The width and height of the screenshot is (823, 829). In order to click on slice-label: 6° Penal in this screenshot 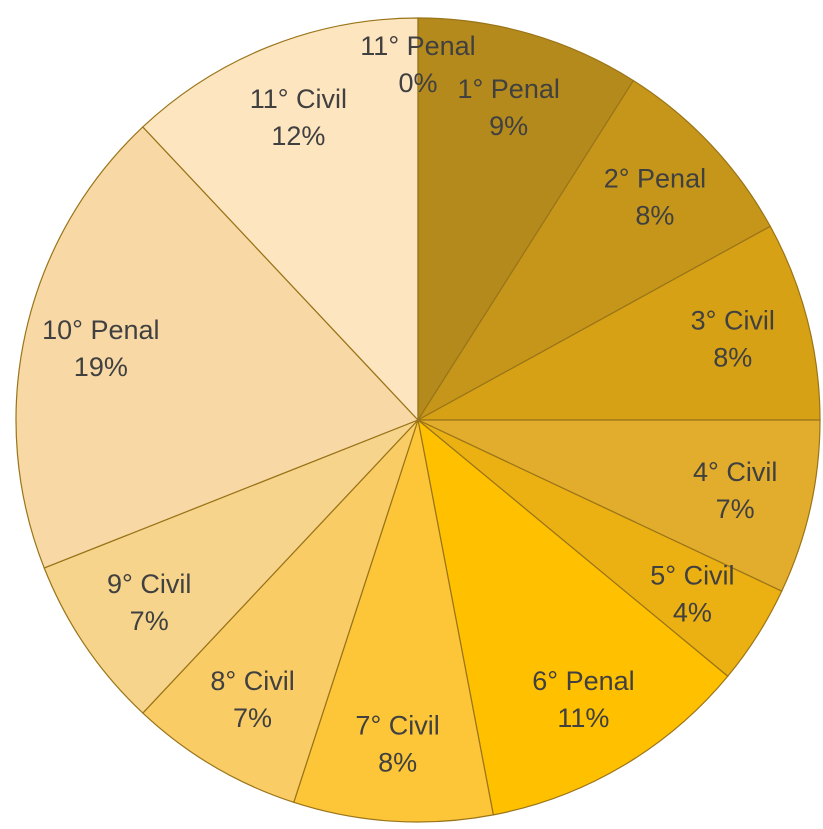, I will do `click(583, 681)`.